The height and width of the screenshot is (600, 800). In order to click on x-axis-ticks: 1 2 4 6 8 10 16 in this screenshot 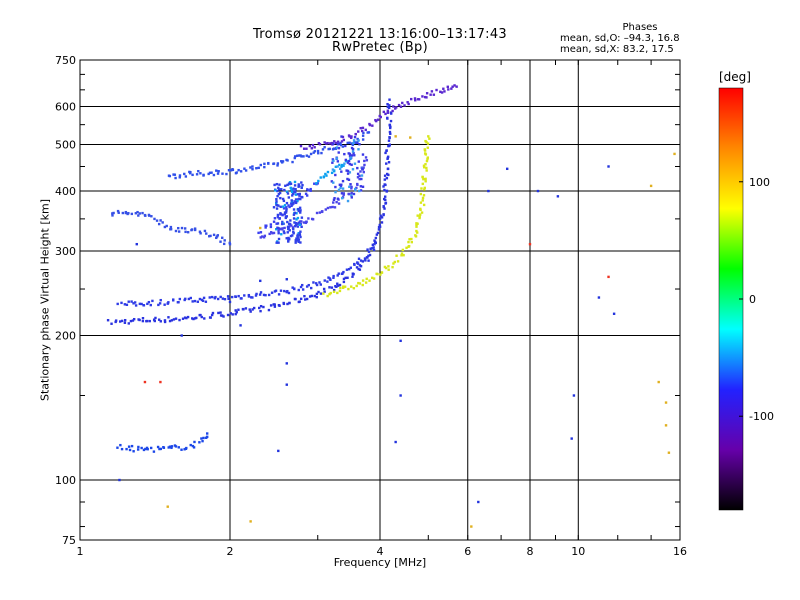, I will do `click(382, 551)`.